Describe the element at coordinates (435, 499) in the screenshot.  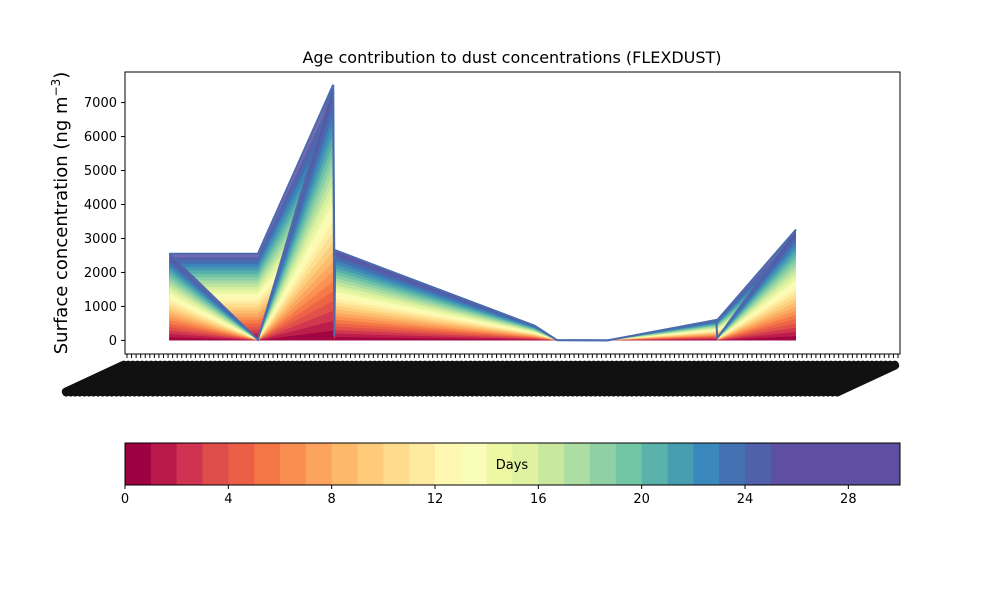
I see `colorbar-tick-label: 12` at that location.